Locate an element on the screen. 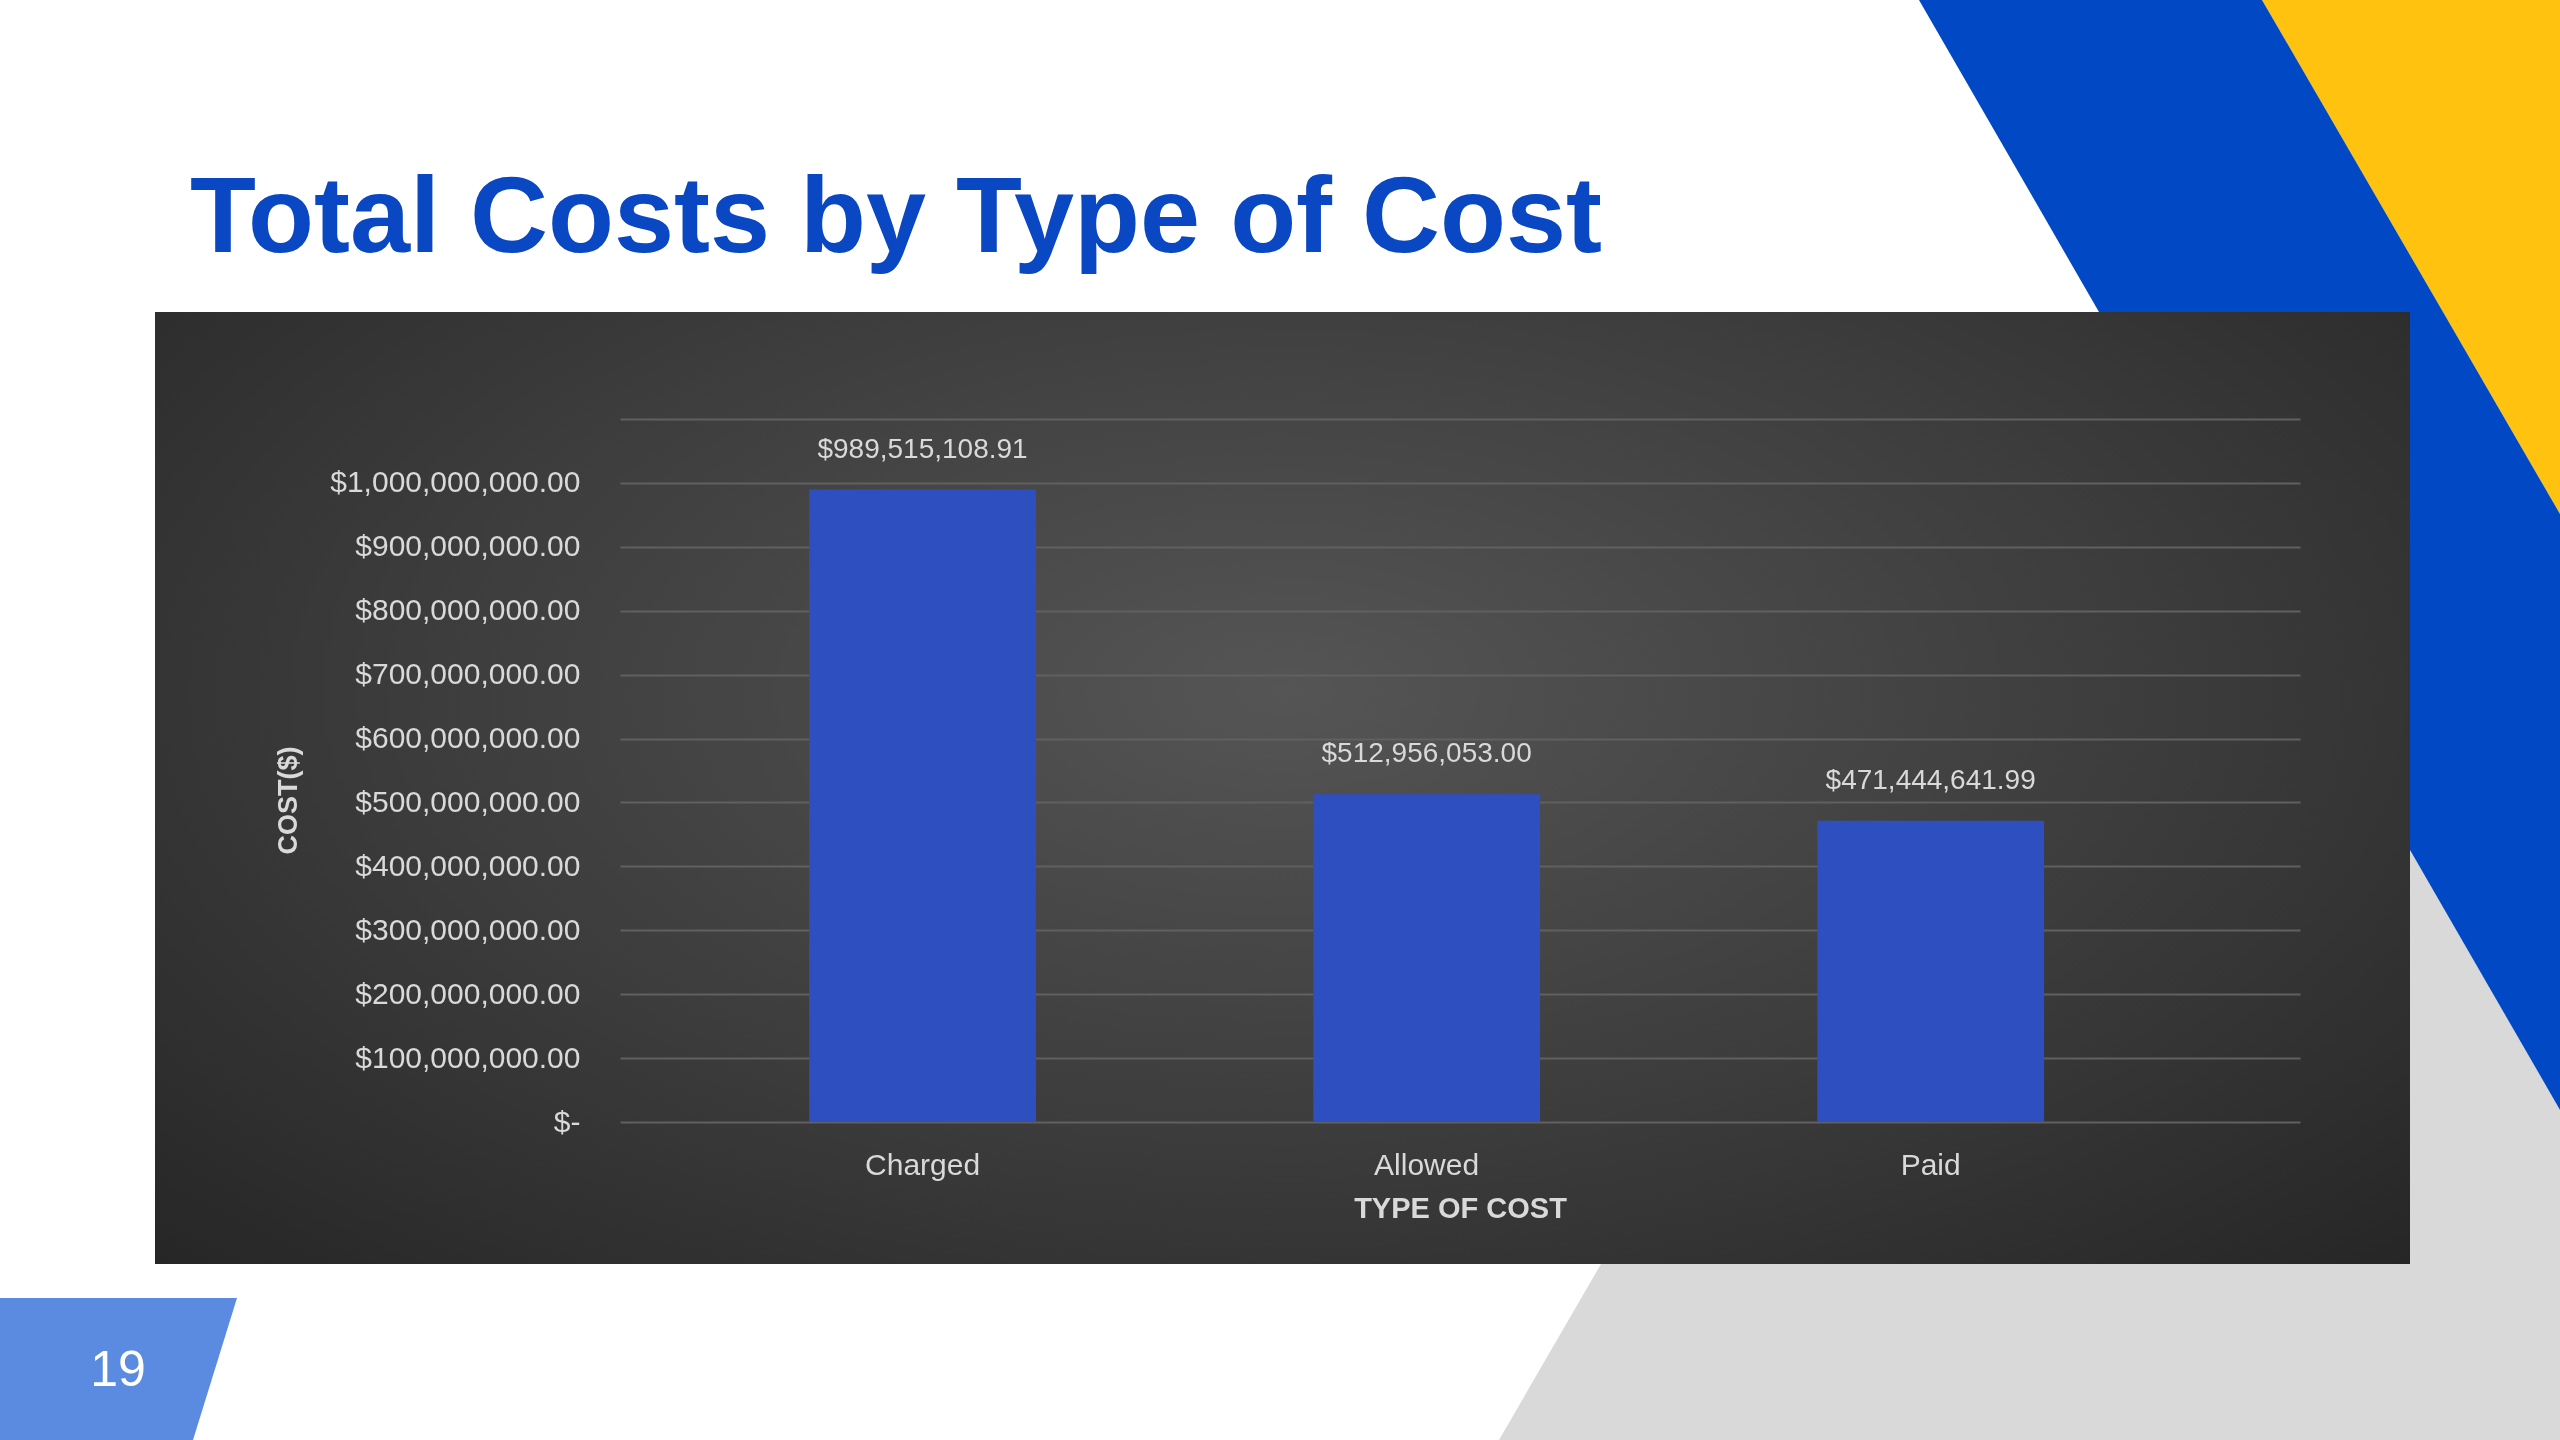 The width and height of the screenshot is (2560, 1440). x-tick-label: Paid is located at coordinates (1930, 1164).